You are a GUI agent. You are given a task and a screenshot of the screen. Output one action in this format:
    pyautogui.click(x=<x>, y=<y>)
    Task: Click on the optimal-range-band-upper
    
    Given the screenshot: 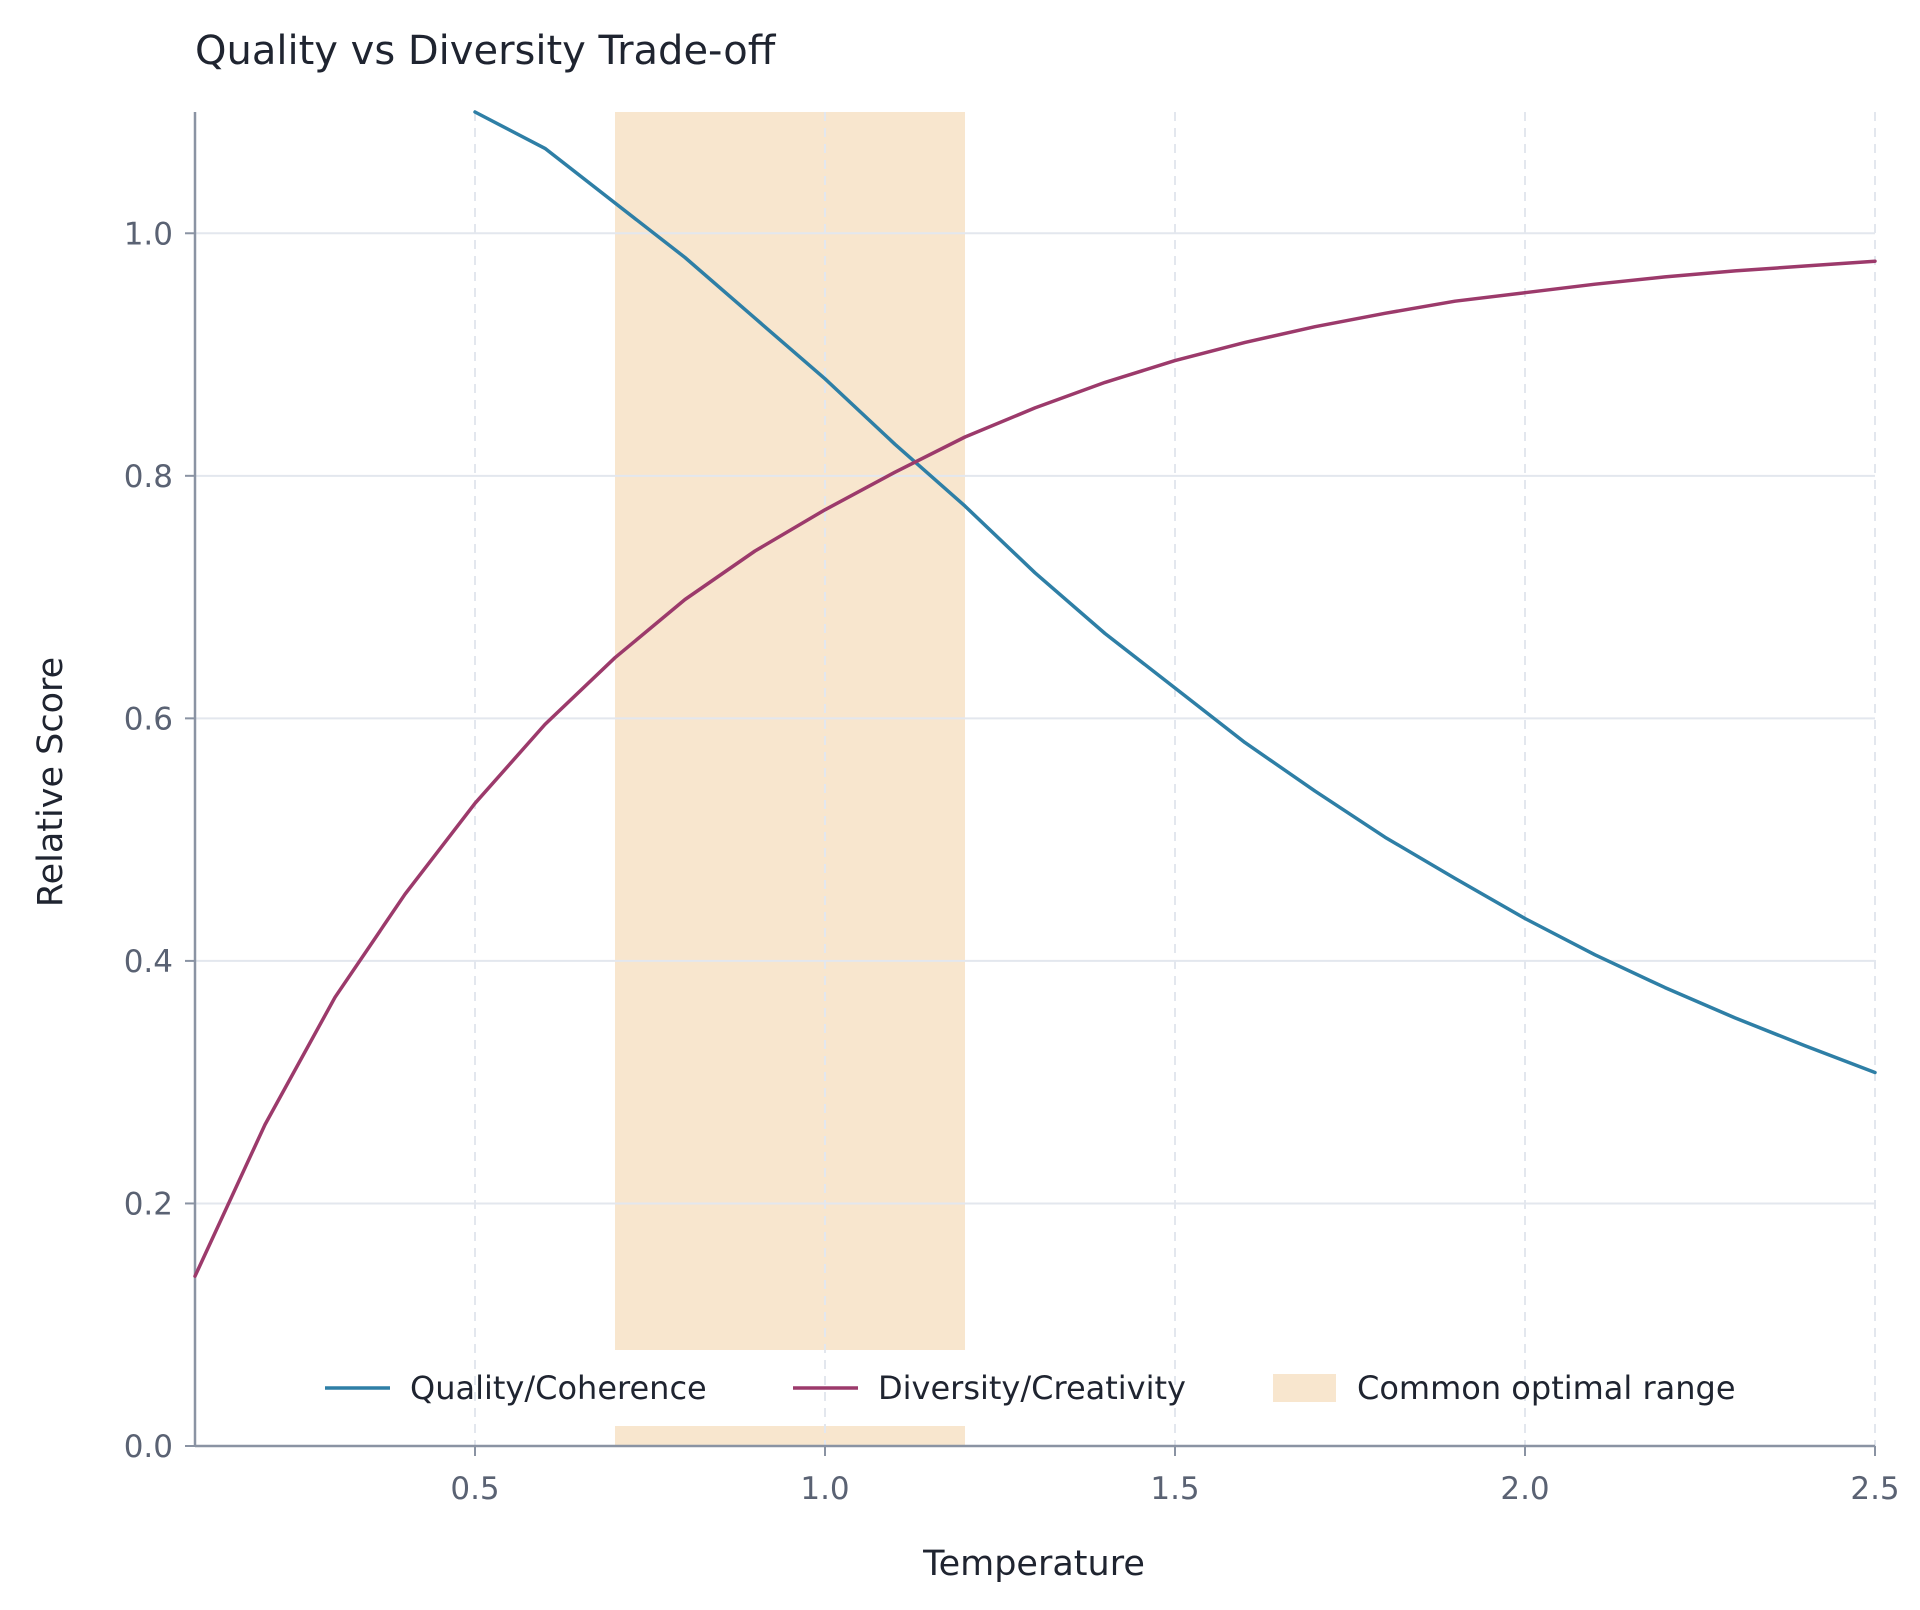 What is the action you would take?
    pyautogui.click(x=790, y=731)
    